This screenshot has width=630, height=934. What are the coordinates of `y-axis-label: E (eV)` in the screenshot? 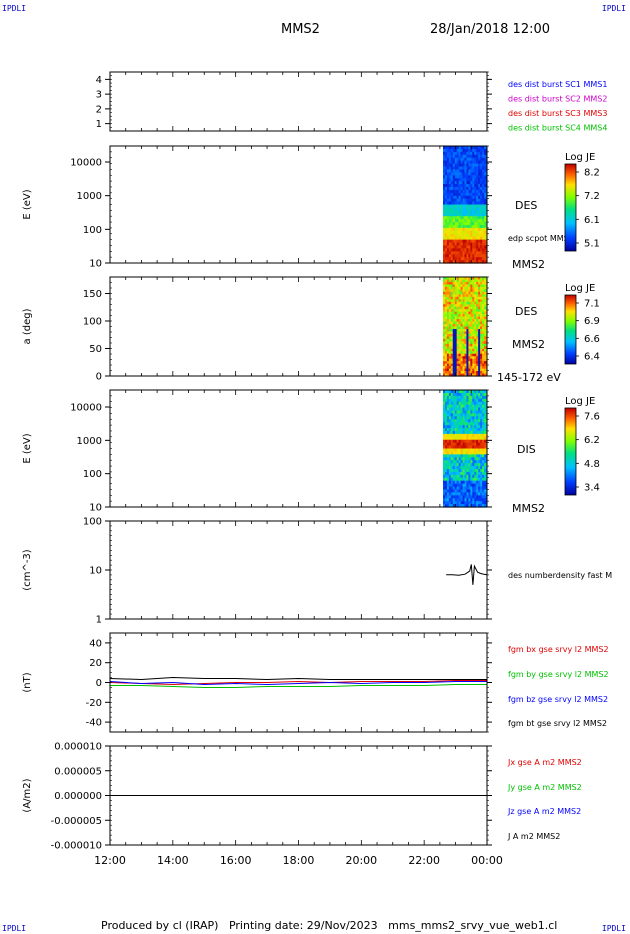 It's located at (27, 448).